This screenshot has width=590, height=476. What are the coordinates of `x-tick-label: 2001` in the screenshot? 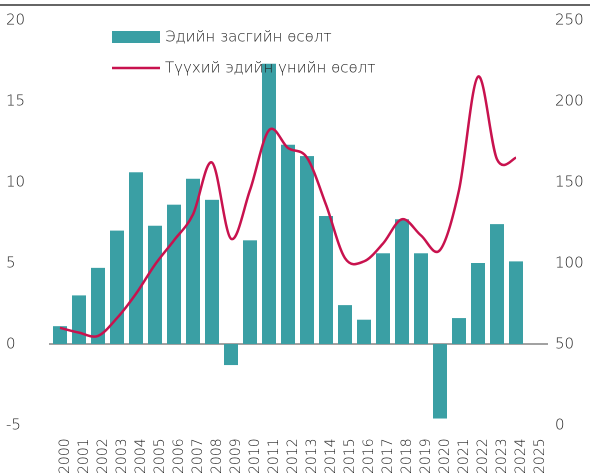 It's located at (84, 456).